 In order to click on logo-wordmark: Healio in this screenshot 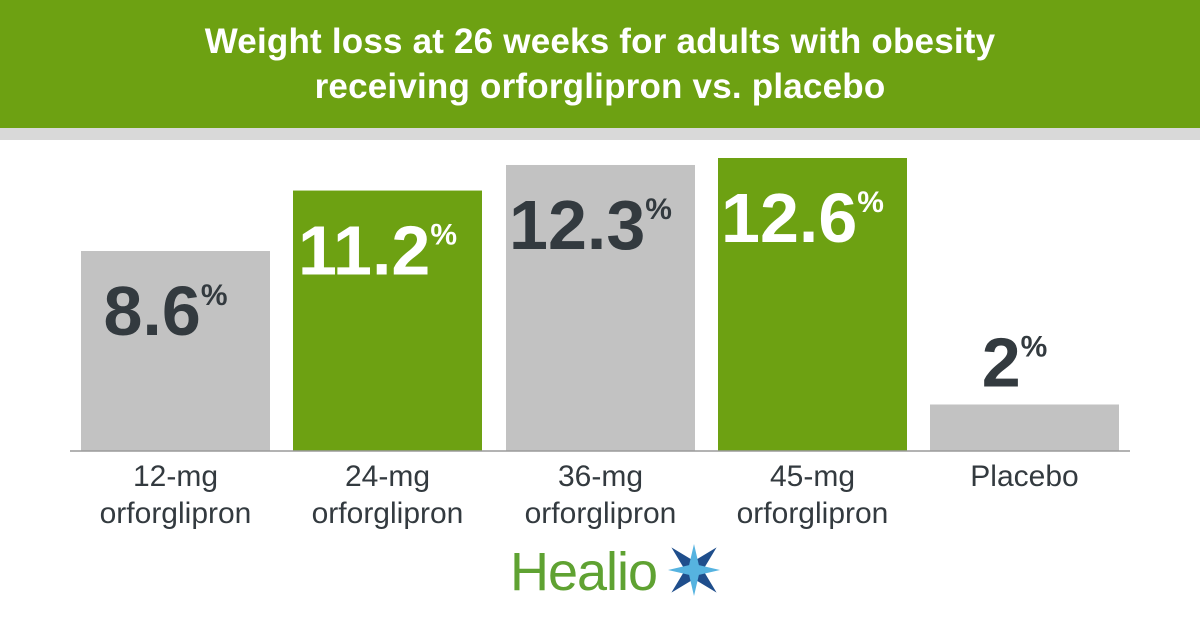, I will do `click(584, 572)`.